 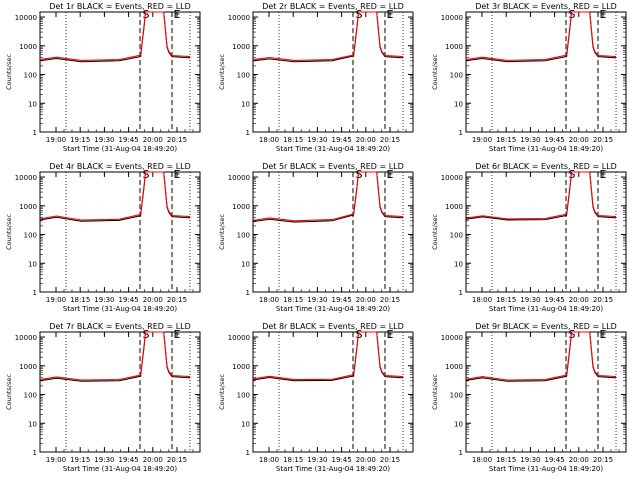 What do you see at coordinates (333, 6) in the screenshot?
I see `panel-title: Det 2r BLACK = Events, RED = LLD` at bounding box center [333, 6].